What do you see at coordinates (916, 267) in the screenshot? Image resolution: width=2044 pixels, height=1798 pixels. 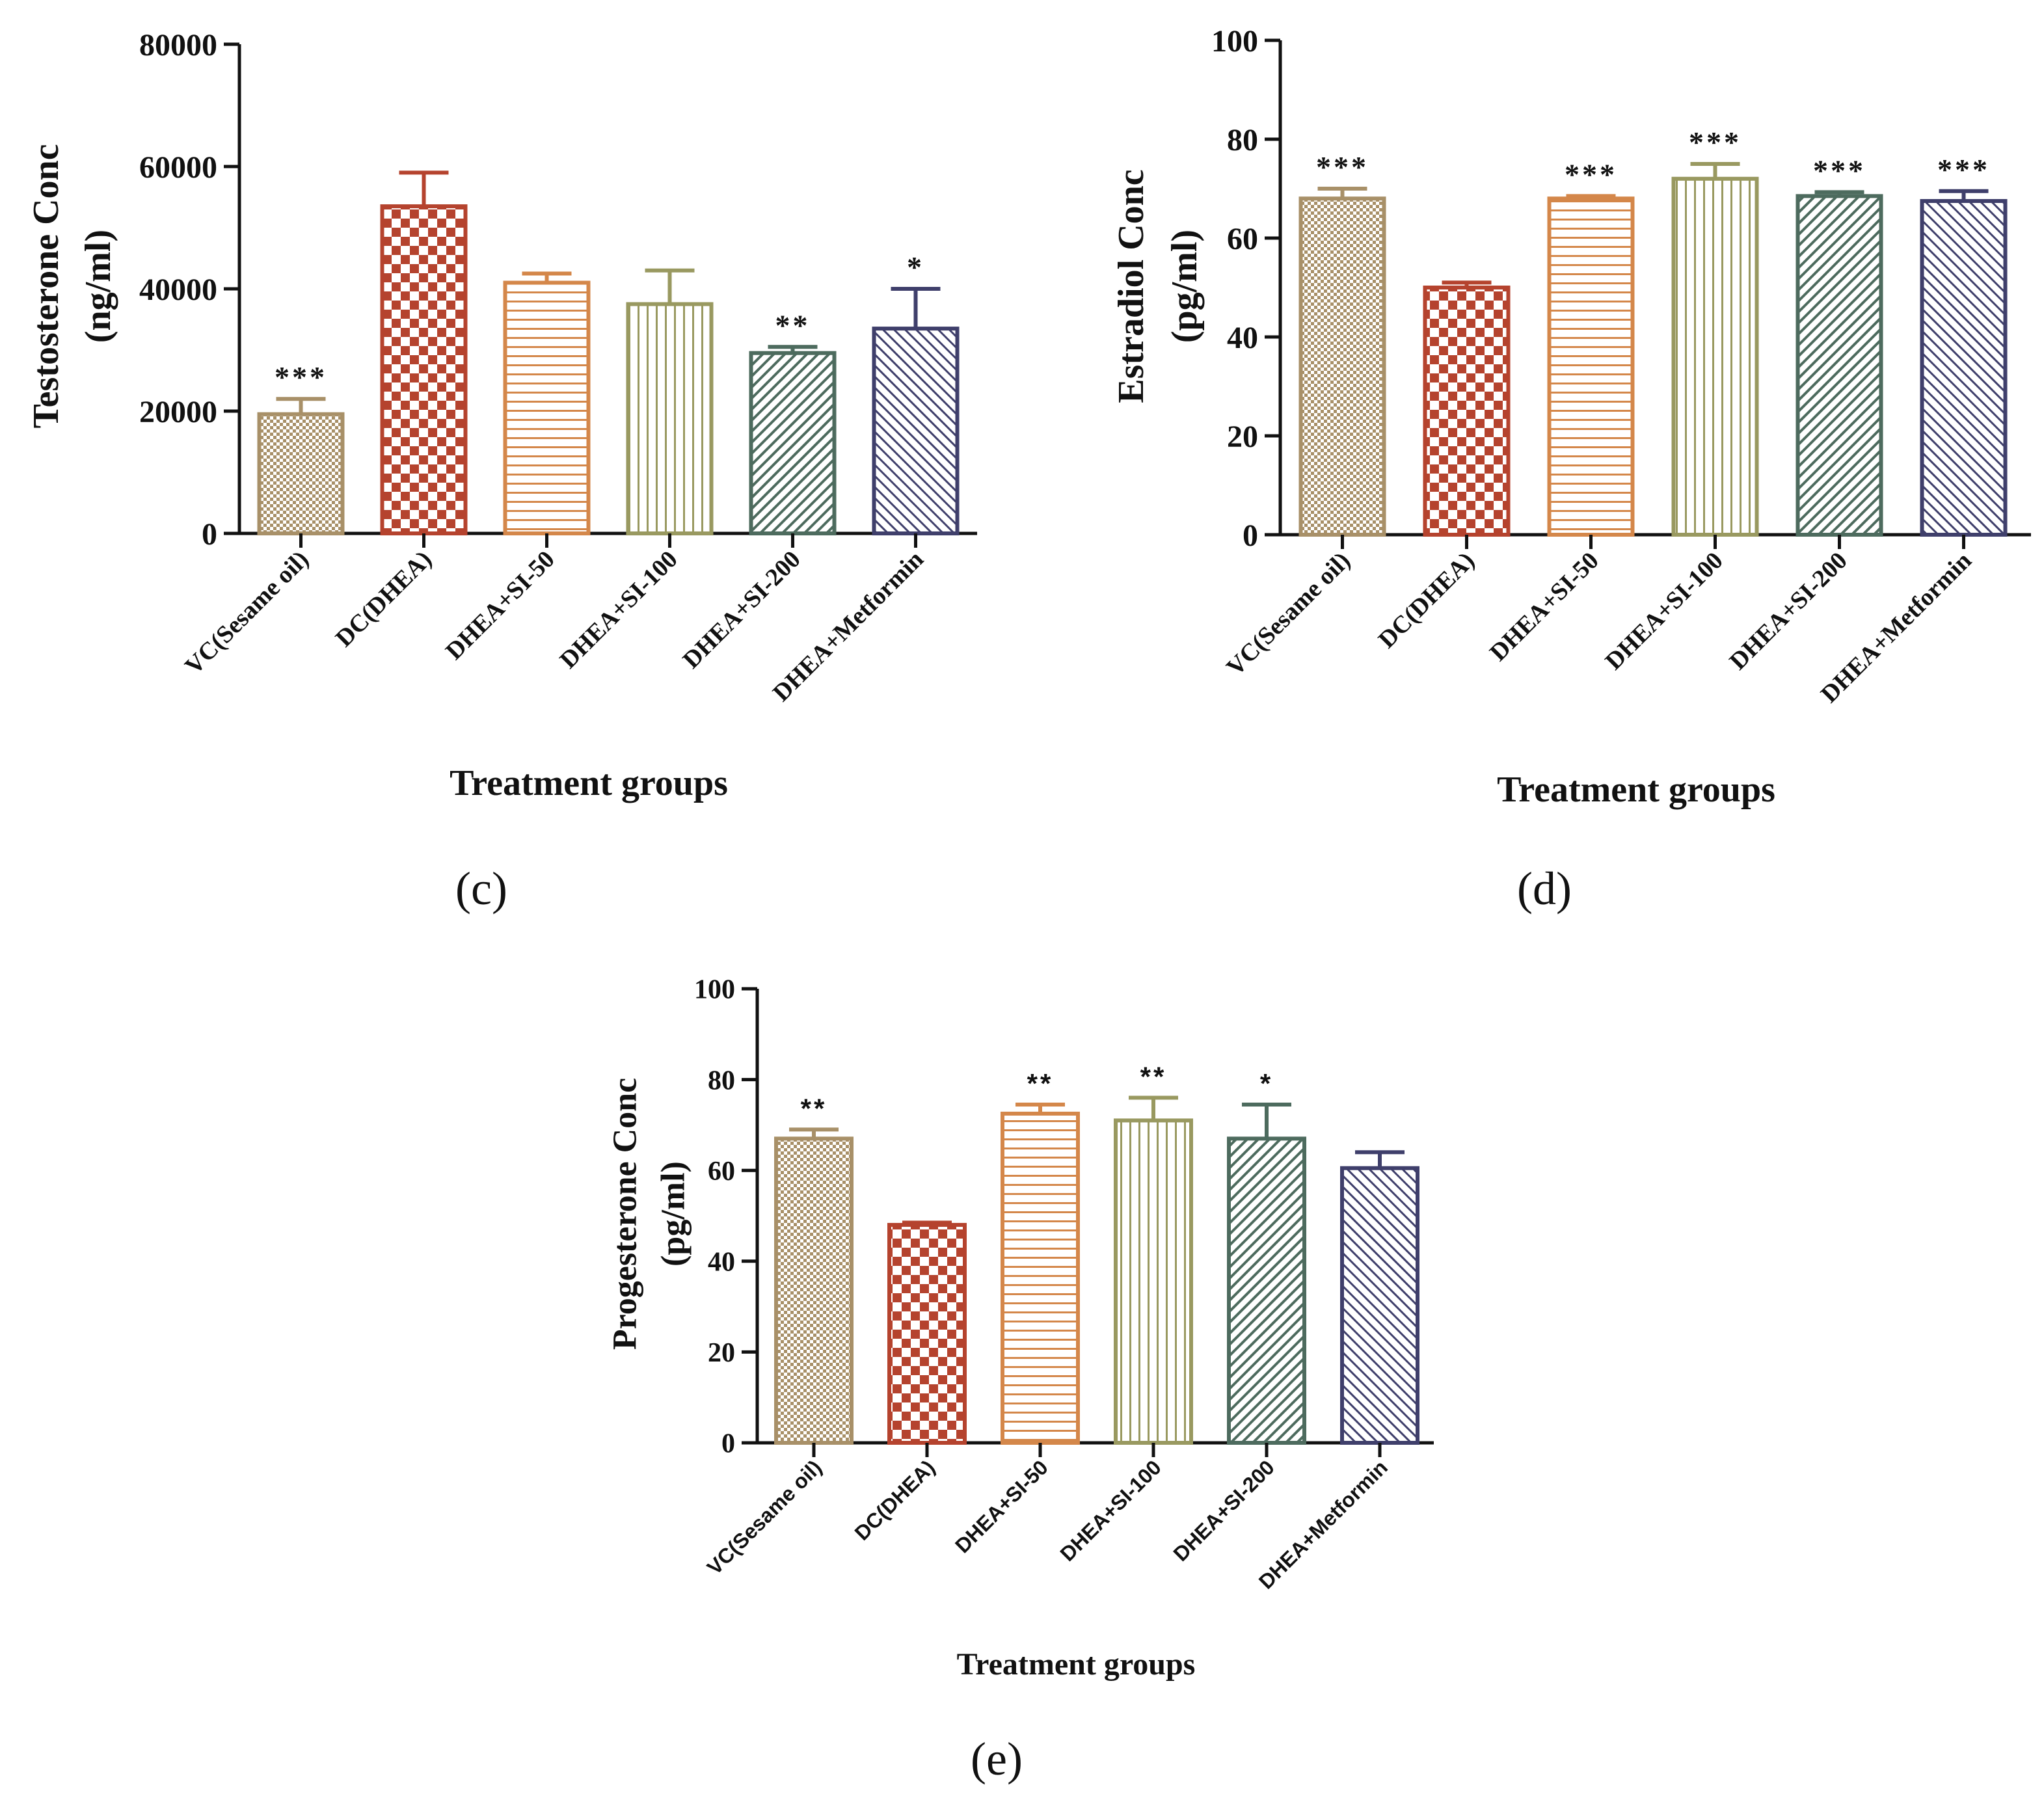 I see `significance-metformin: *` at bounding box center [916, 267].